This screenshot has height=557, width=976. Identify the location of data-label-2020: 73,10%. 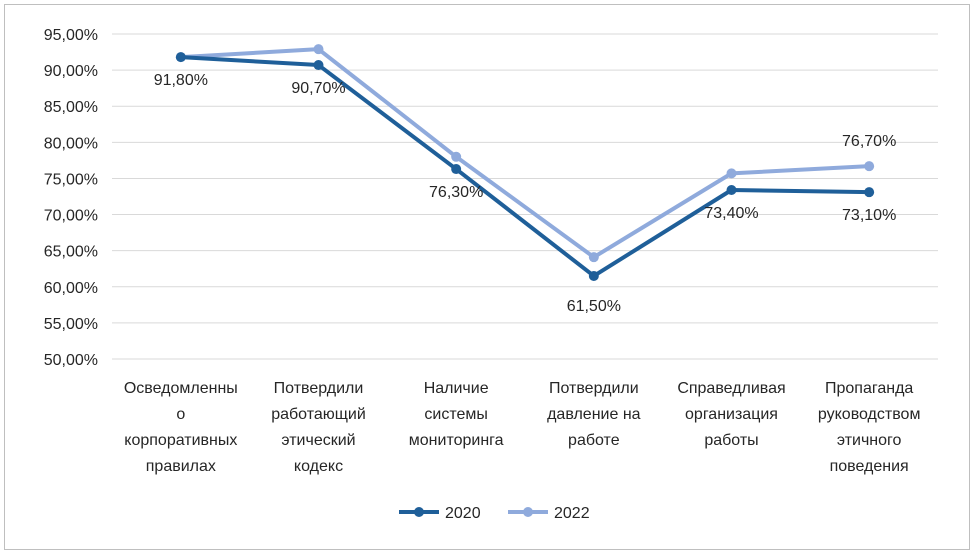
(869, 215).